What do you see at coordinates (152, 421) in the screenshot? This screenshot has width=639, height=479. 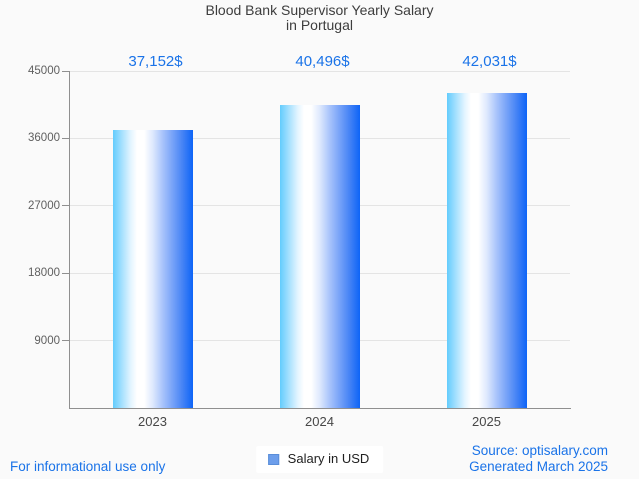 I see `x-axis-label: 2023` at bounding box center [152, 421].